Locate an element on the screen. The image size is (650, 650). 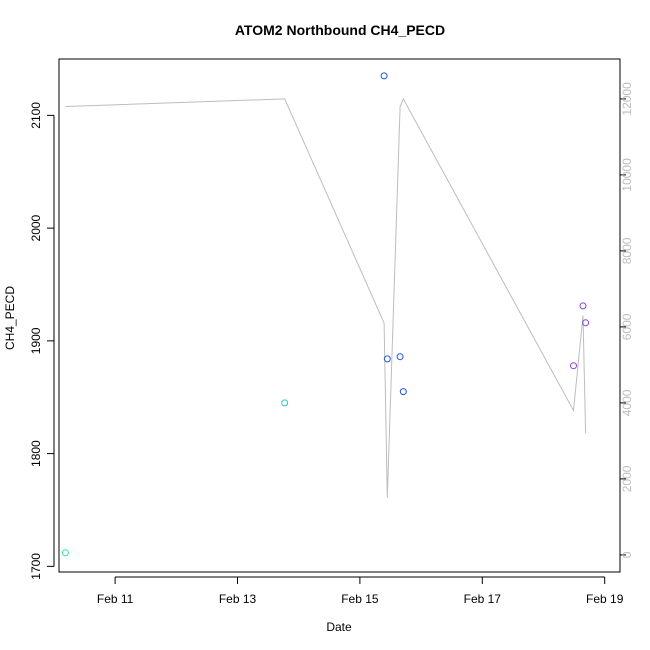
y-axis-label: CH4_PECD is located at coordinates (10, 318).